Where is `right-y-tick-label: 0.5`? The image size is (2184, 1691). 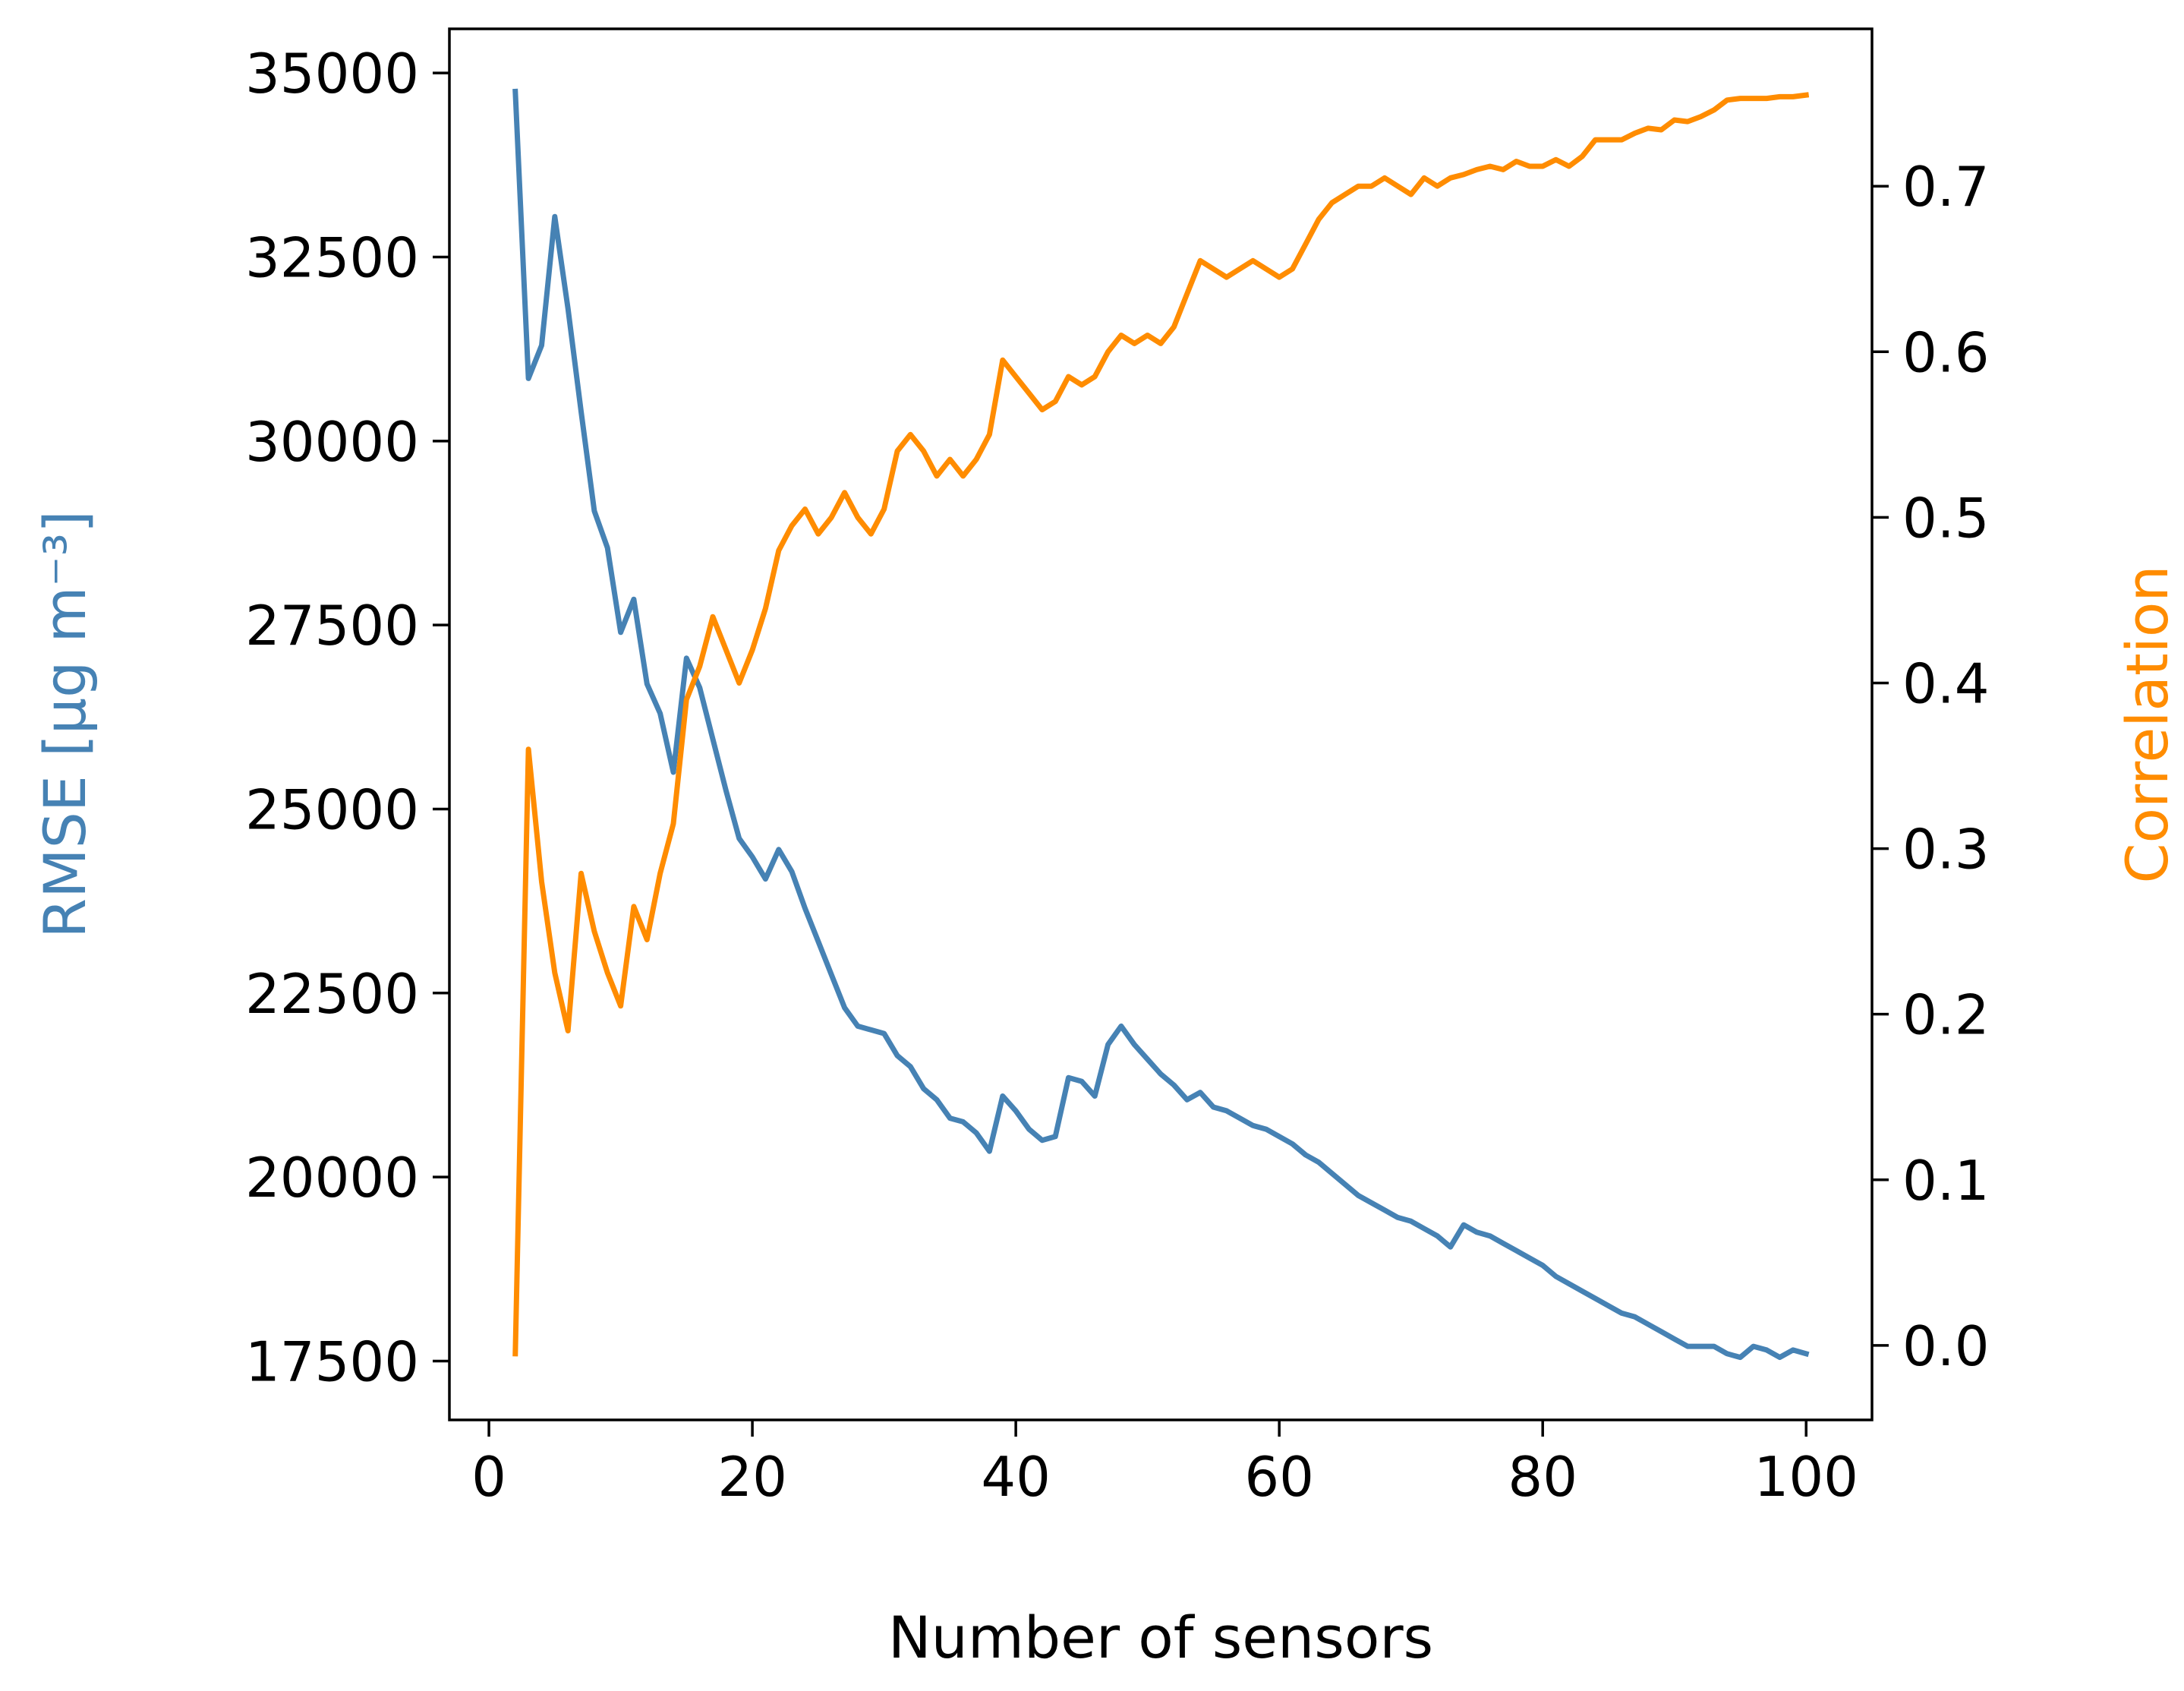
right-y-tick-label: 0.5 is located at coordinates (1946, 518).